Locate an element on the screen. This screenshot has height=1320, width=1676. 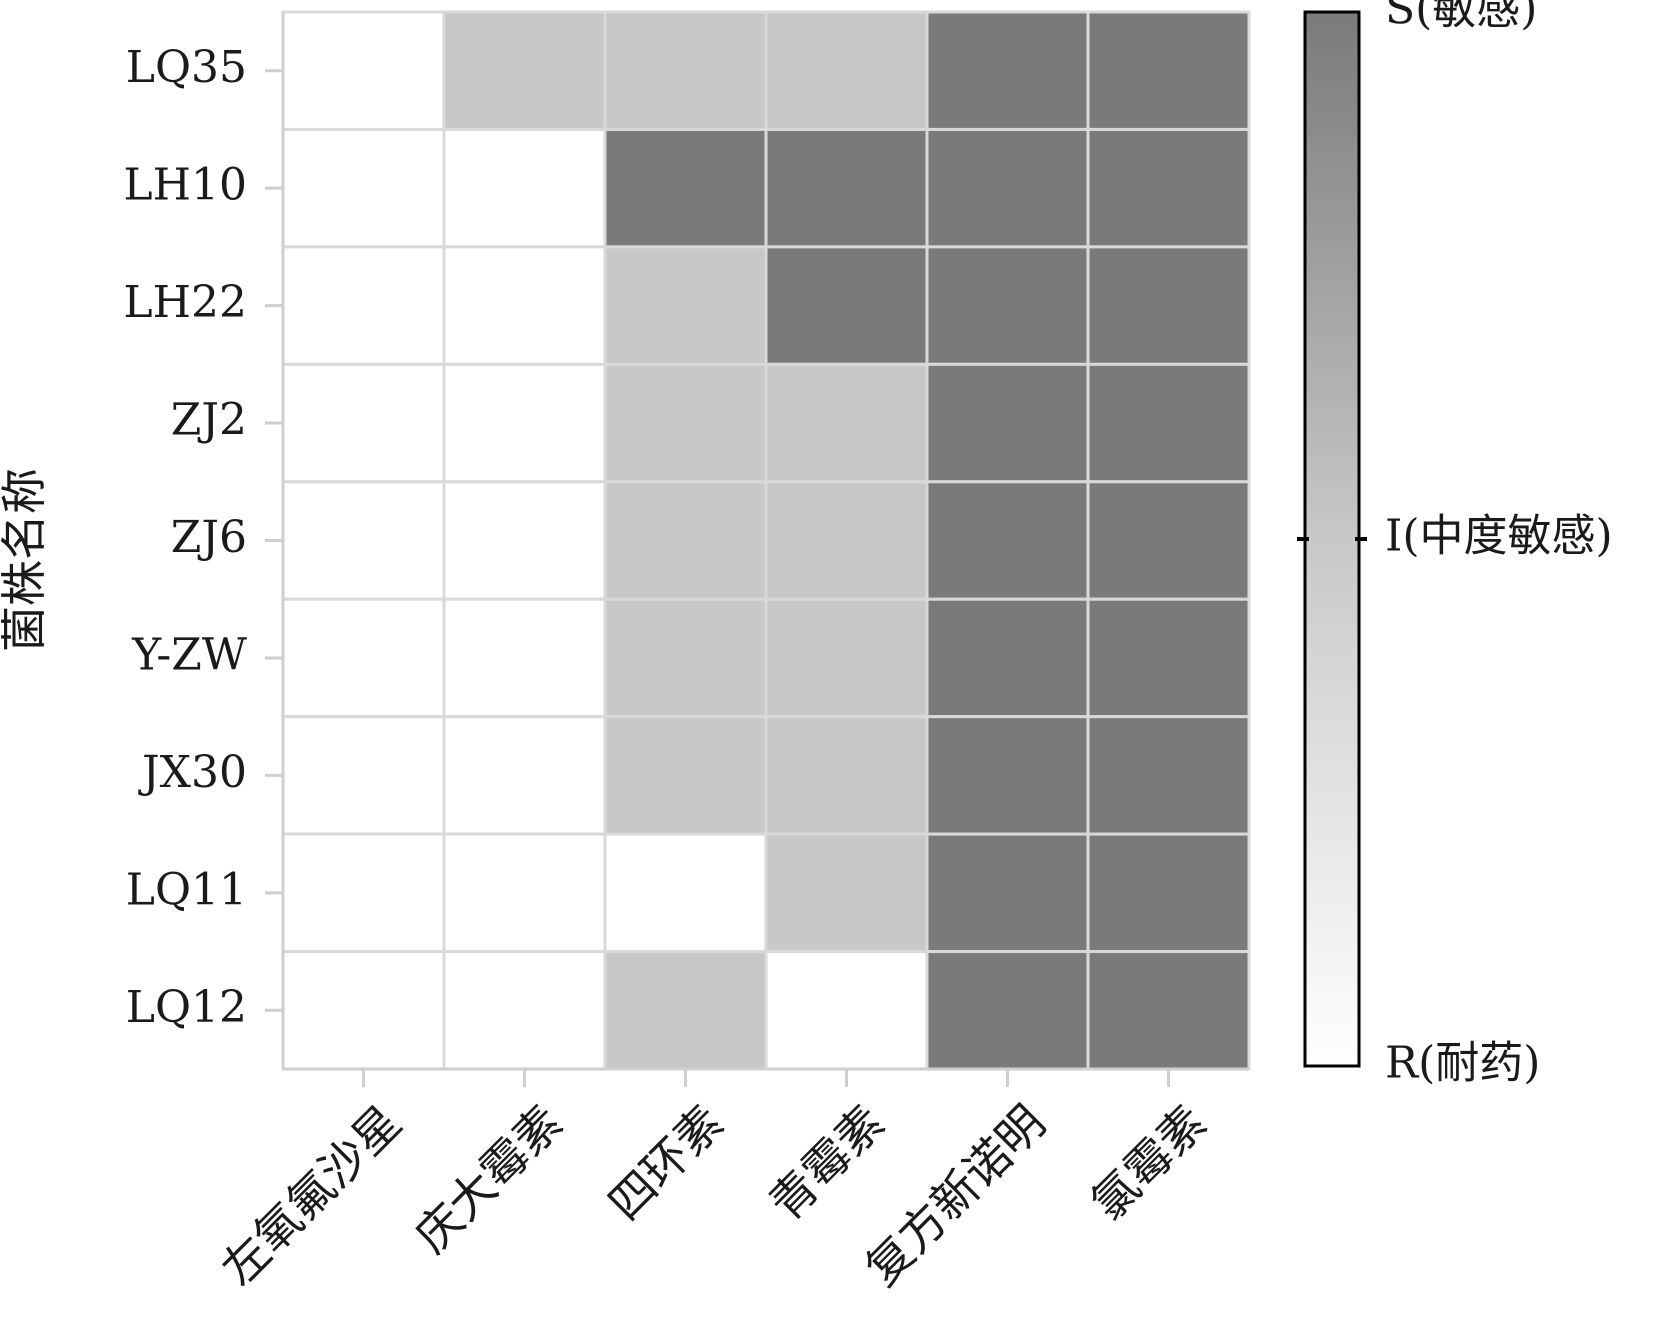
colorbar-label: S(敏感) is located at coordinates (1461, 17).